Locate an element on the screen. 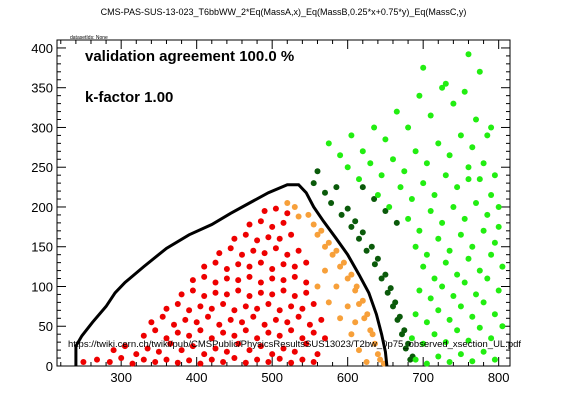 This screenshot has height=407, width=567. x-tick-label: 400 is located at coordinates (197, 377).